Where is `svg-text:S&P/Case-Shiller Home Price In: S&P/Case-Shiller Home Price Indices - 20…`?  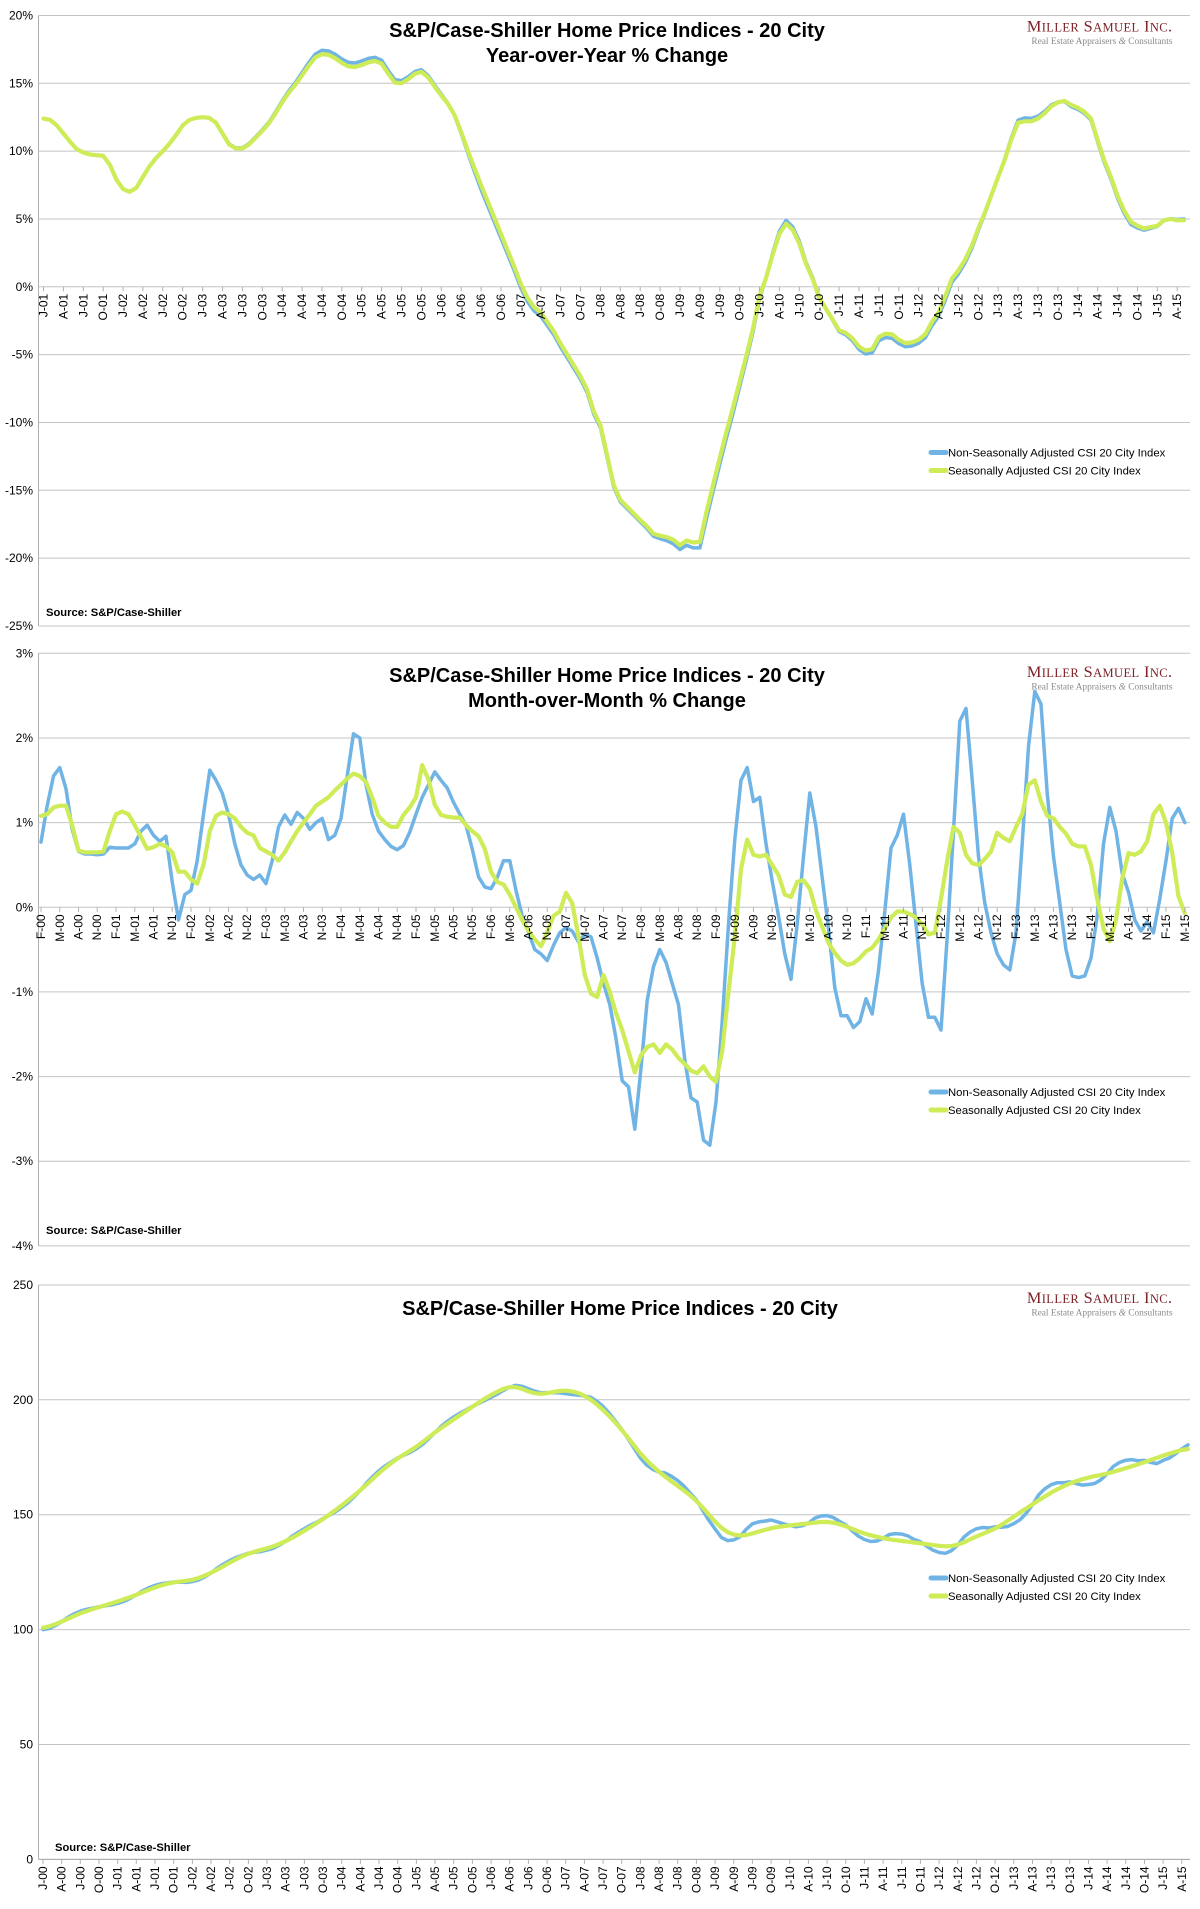 svg-text:S&P/Case-Shiller Home Price In: S&P/Case-Shiller Home Price Indices - 20… is located at coordinates (607, 31).